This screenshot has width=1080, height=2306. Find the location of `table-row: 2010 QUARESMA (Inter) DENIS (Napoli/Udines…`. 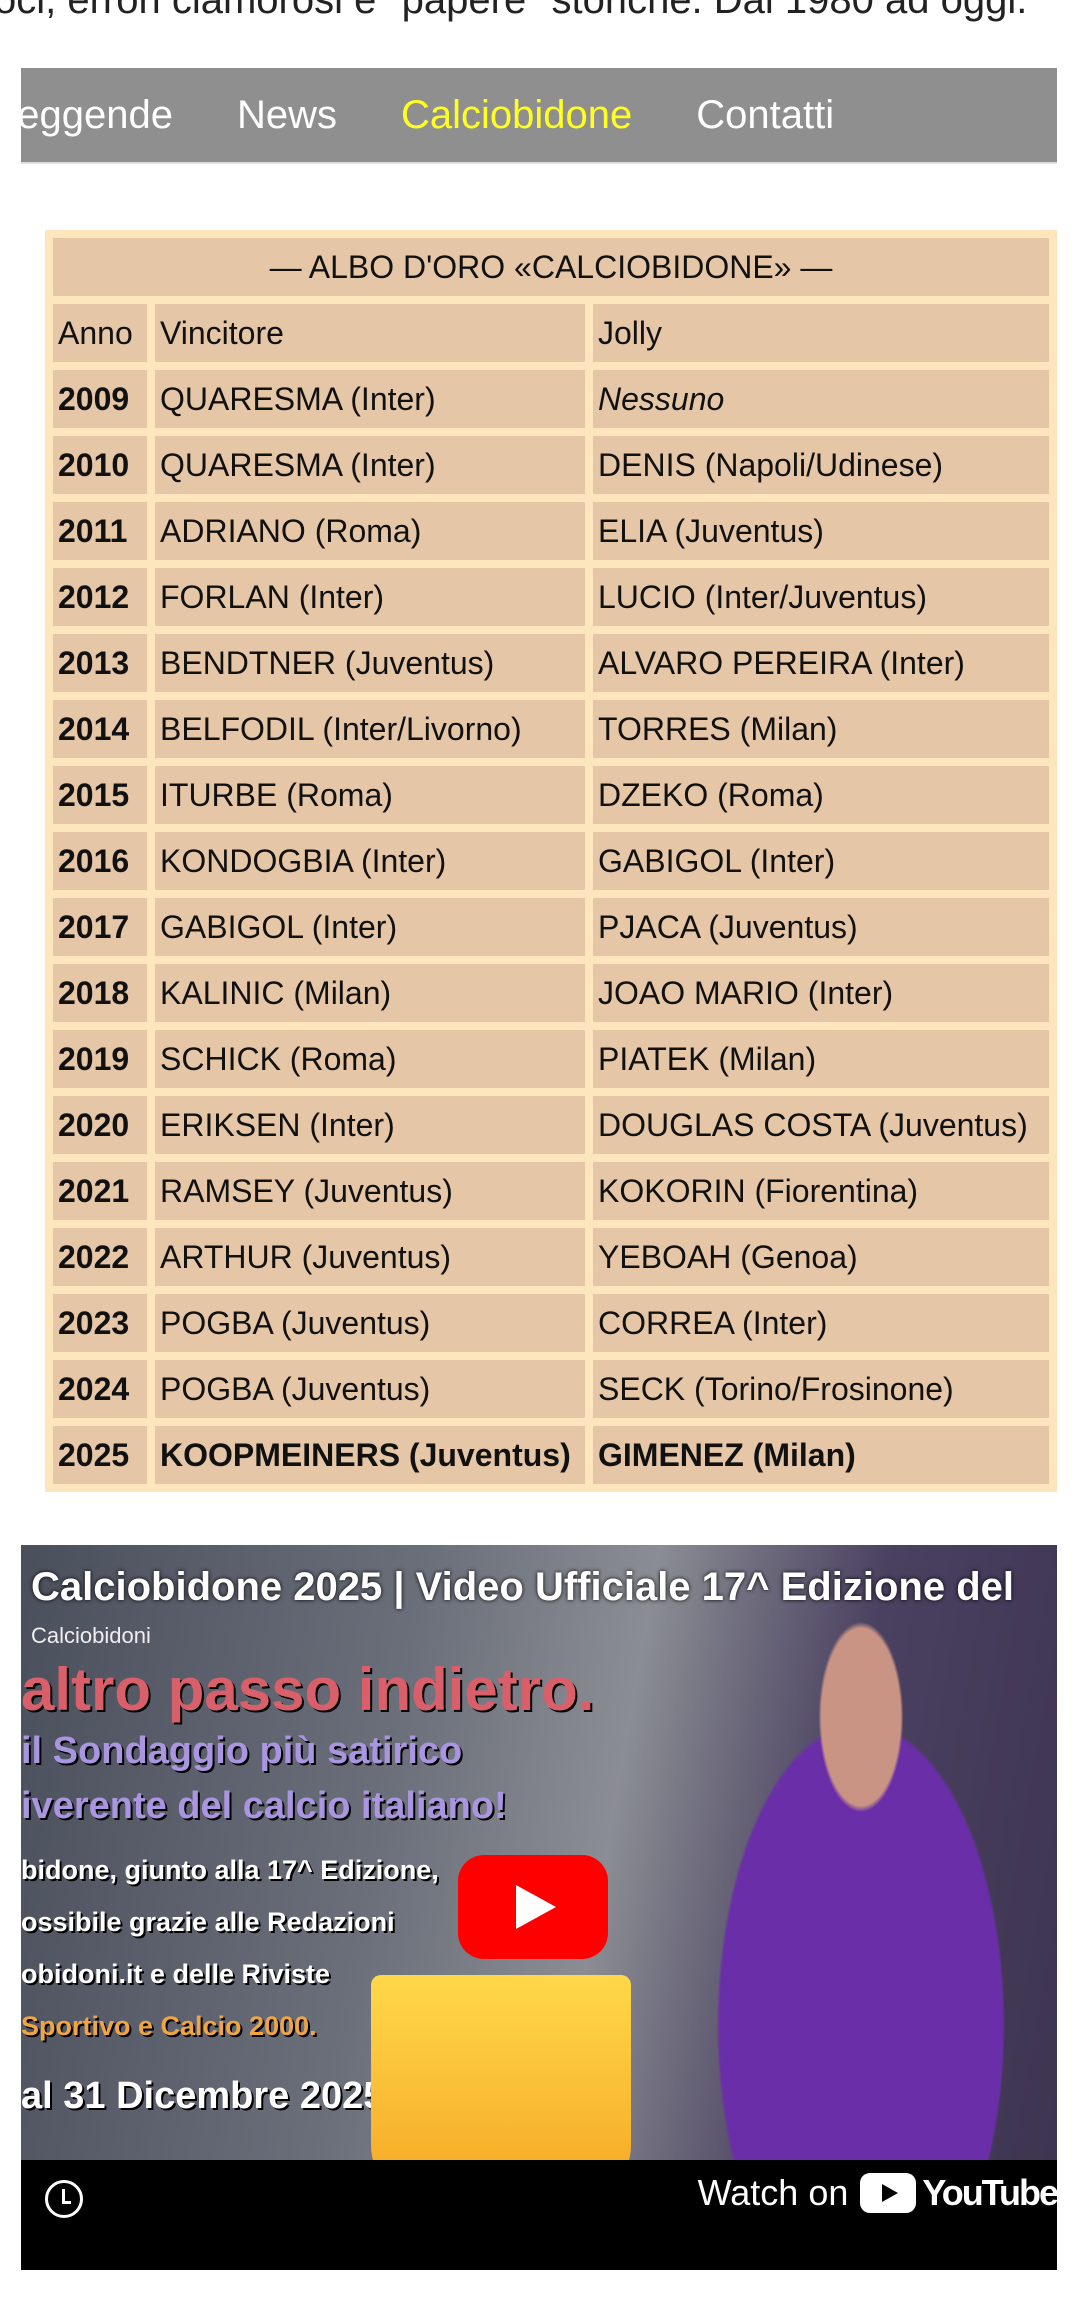

table-row: 2010 QUARESMA (Inter) DENIS (Napoli/Udines… is located at coordinates (551, 465).